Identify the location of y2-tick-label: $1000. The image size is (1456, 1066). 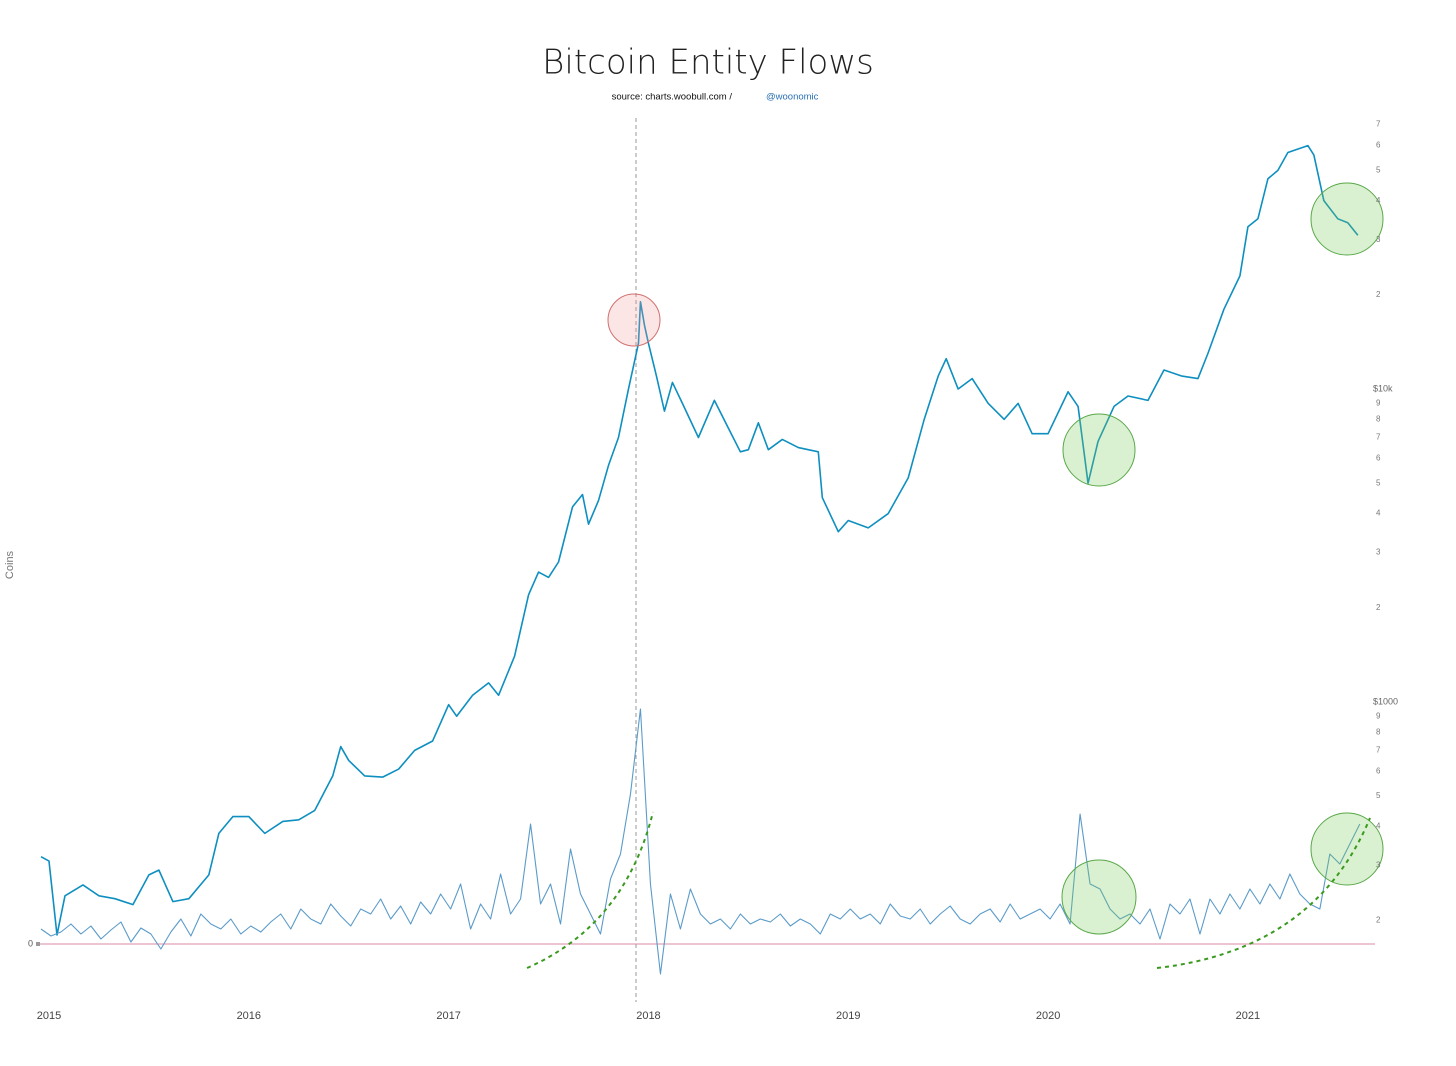
(1385, 701).